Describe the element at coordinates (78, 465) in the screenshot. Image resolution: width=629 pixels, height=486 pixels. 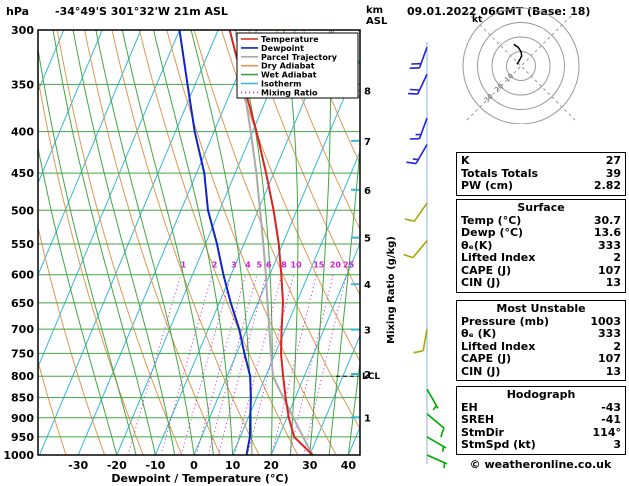
I see `svg-text: -30` at that location.